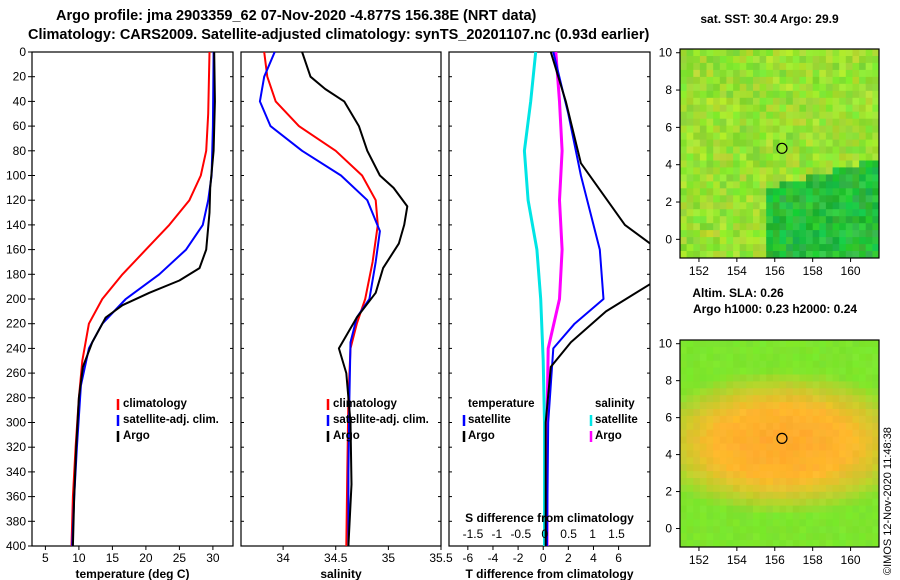 The image size is (900, 580). I want to click on salinity-x-label: salinity, so click(341, 573).